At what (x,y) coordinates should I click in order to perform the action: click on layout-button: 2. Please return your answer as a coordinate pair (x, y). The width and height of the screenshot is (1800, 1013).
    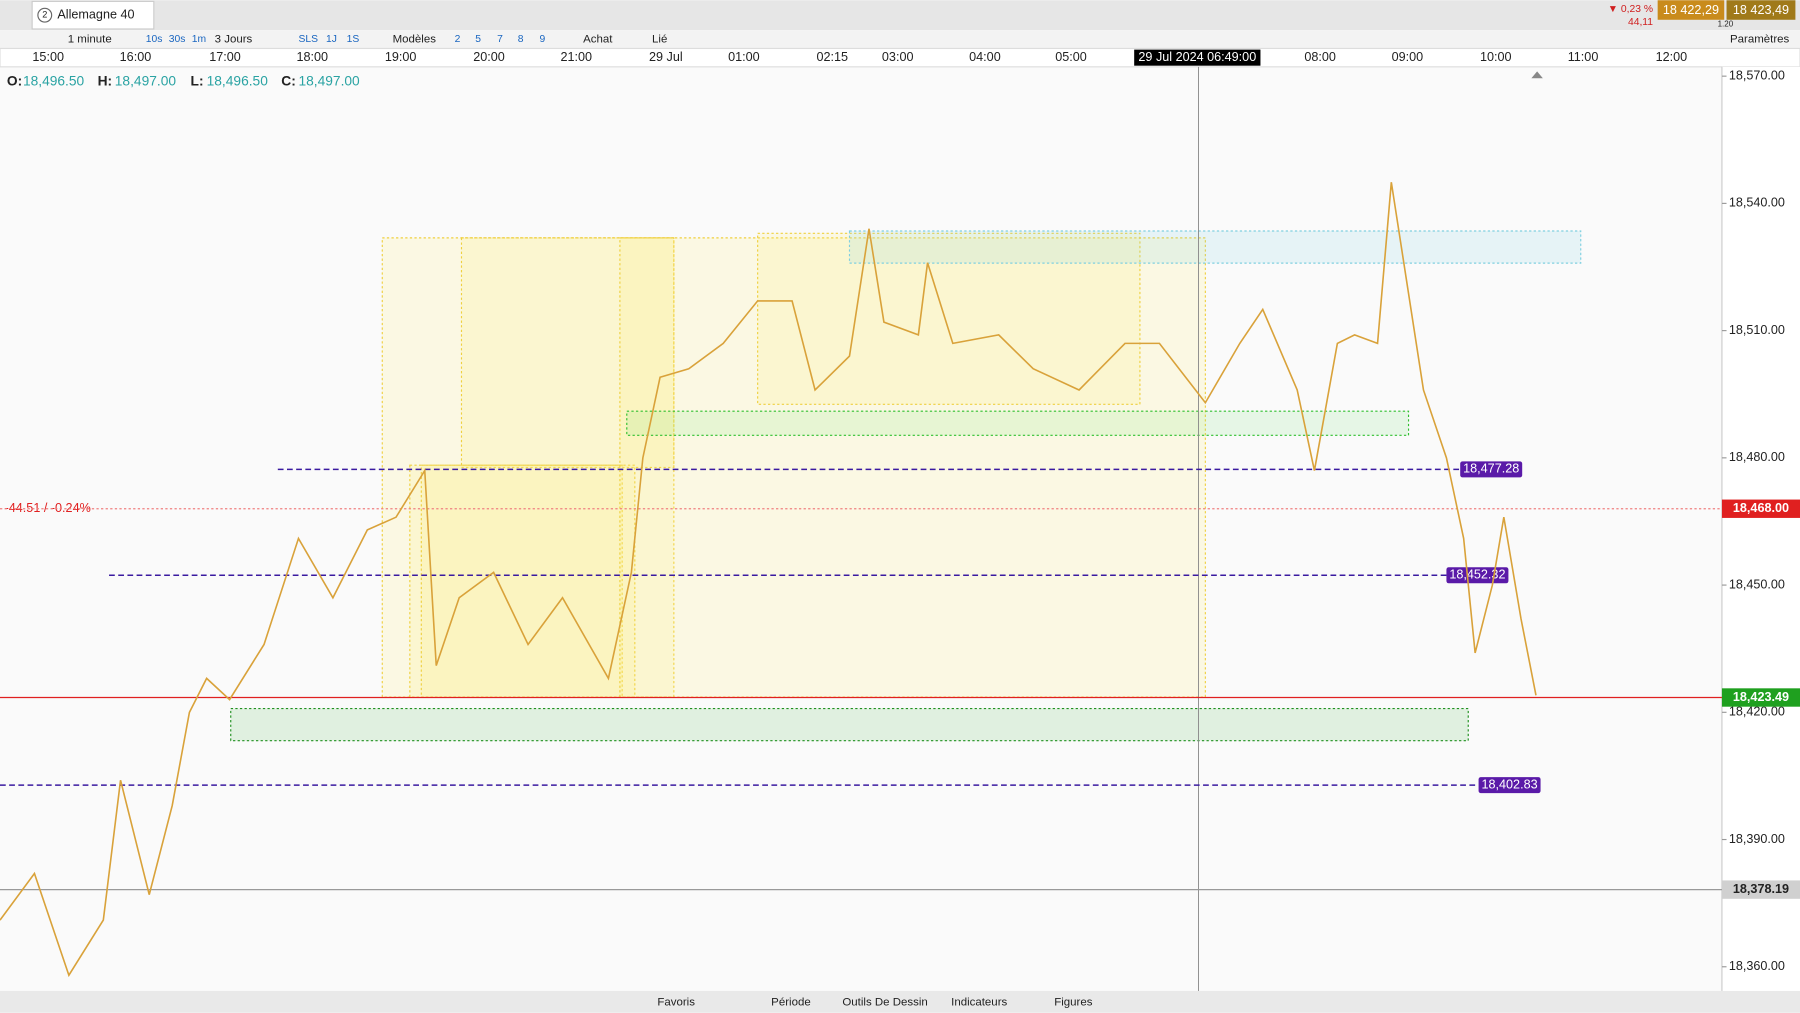
    Looking at the image, I should click on (458, 39).